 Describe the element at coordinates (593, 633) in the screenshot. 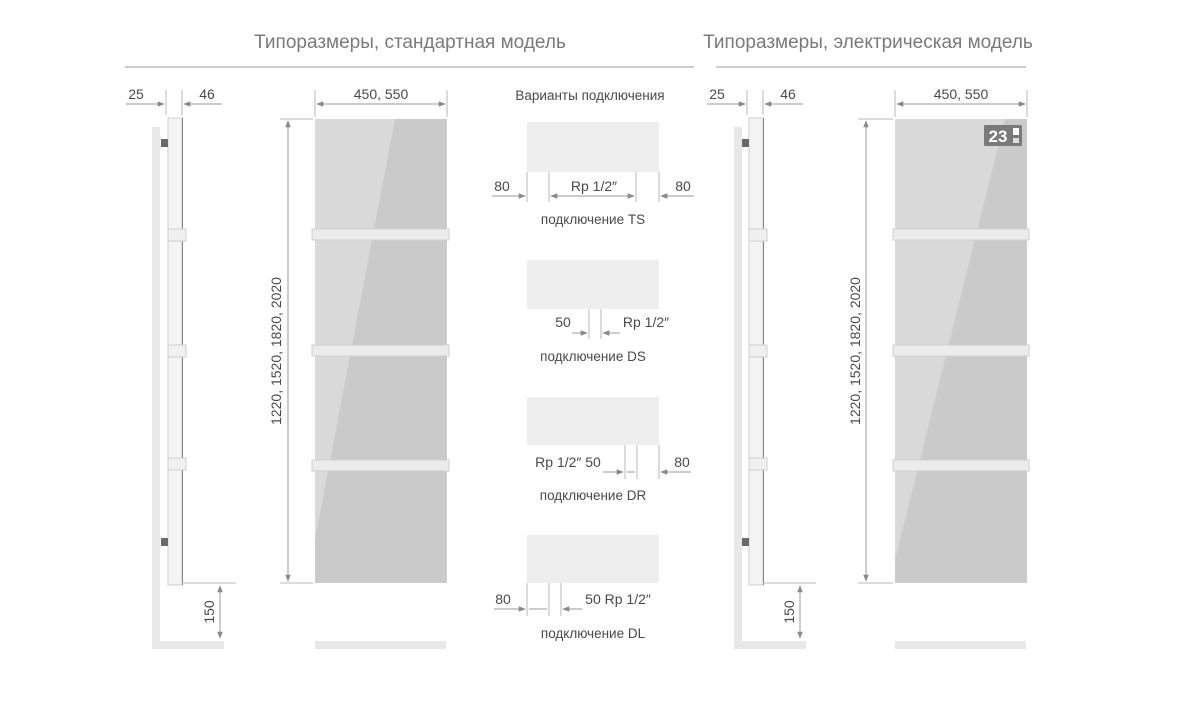

I see `dl-caption: подключение DL` at that location.